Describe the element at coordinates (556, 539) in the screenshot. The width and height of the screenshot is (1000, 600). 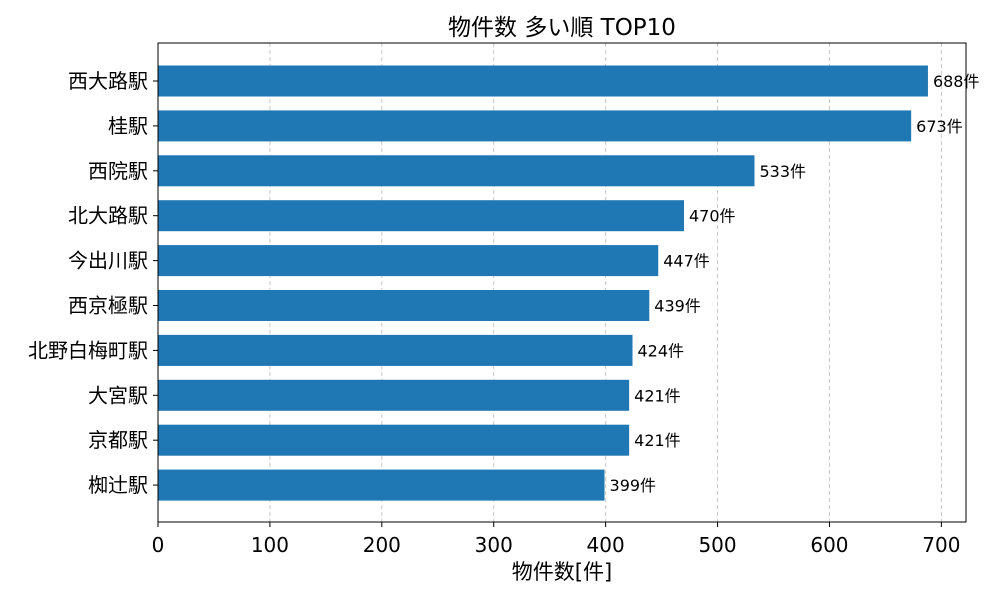
I see `x-tick-labels: 0 100 200 300 400 500 600 700` at that location.